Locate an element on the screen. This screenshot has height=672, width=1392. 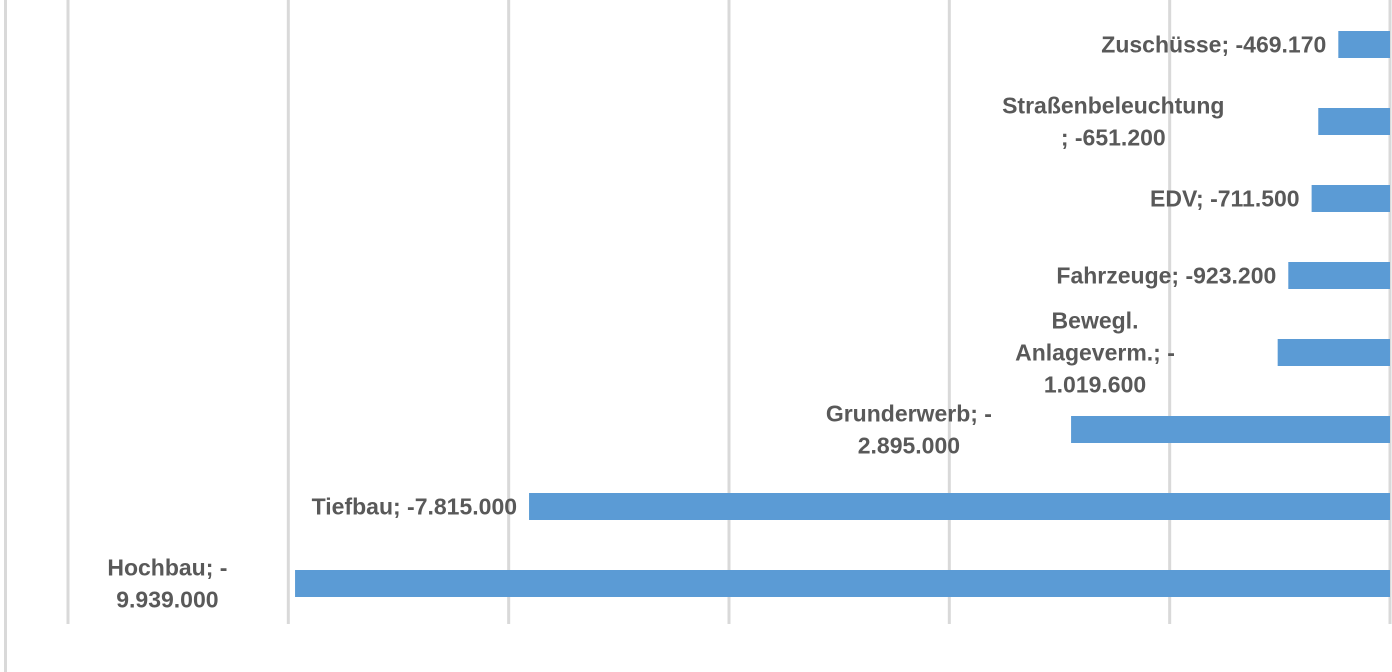
bar-hochbau is located at coordinates (843, 583).